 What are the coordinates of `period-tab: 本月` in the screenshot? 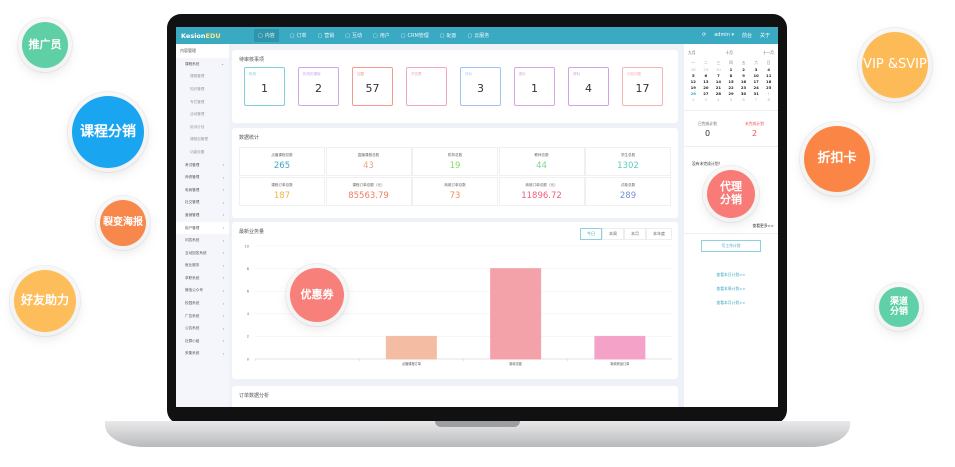 It's located at (635, 234).